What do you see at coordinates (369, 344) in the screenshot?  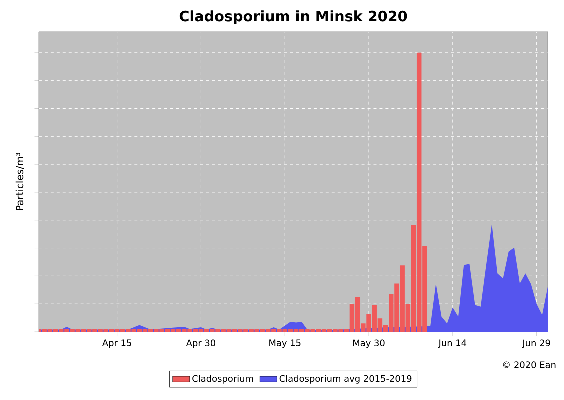 I see `x-tick-label: May 30` at bounding box center [369, 344].